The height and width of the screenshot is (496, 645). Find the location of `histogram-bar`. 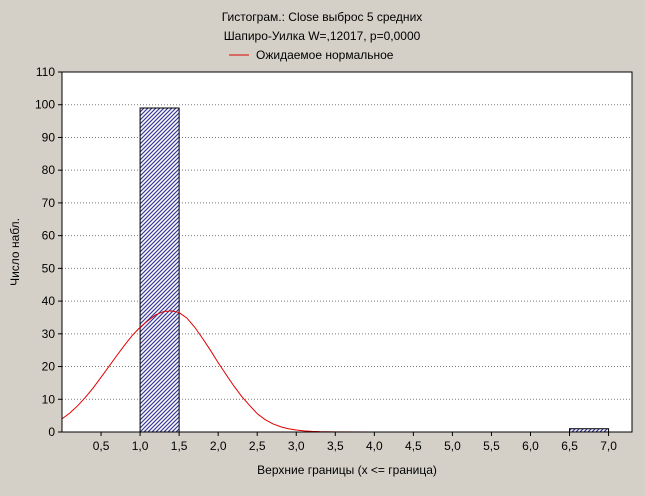

histogram-bar is located at coordinates (159, 270).